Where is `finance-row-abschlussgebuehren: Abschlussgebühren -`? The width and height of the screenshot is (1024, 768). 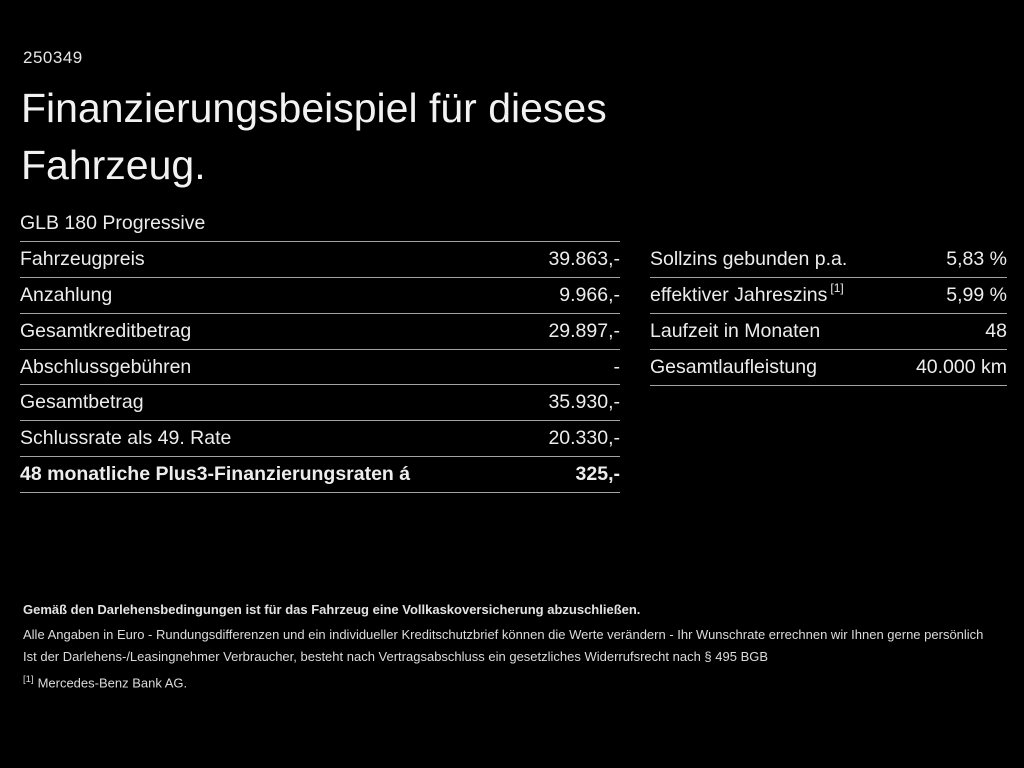 finance-row-abschlussgebuehren: Abschlussgebühren - is located at coordinates (320, 368).